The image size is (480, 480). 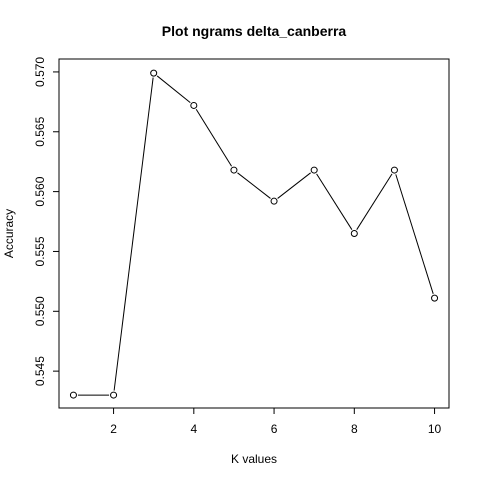 I want to click on y-tick-label: 0.565, so click(x=40, y=131).